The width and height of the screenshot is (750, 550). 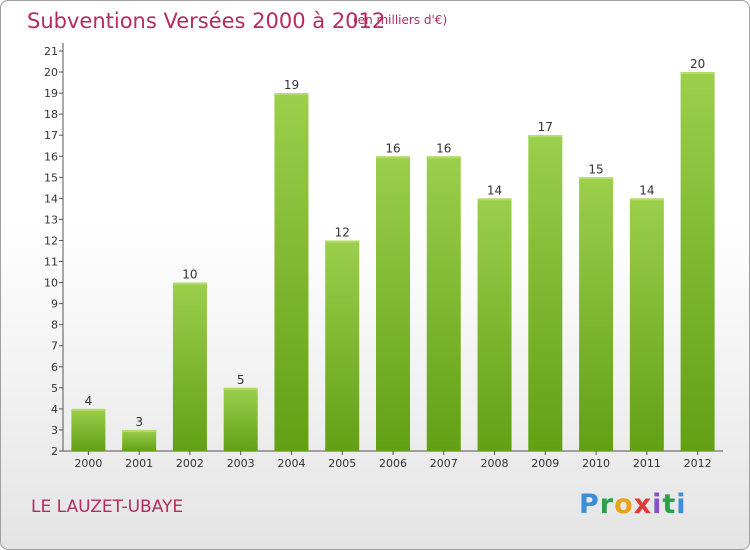 What do you see at coordinates (88, 429) in the screenshot?
I see `bar-2000` at bounding box center [88, 429].